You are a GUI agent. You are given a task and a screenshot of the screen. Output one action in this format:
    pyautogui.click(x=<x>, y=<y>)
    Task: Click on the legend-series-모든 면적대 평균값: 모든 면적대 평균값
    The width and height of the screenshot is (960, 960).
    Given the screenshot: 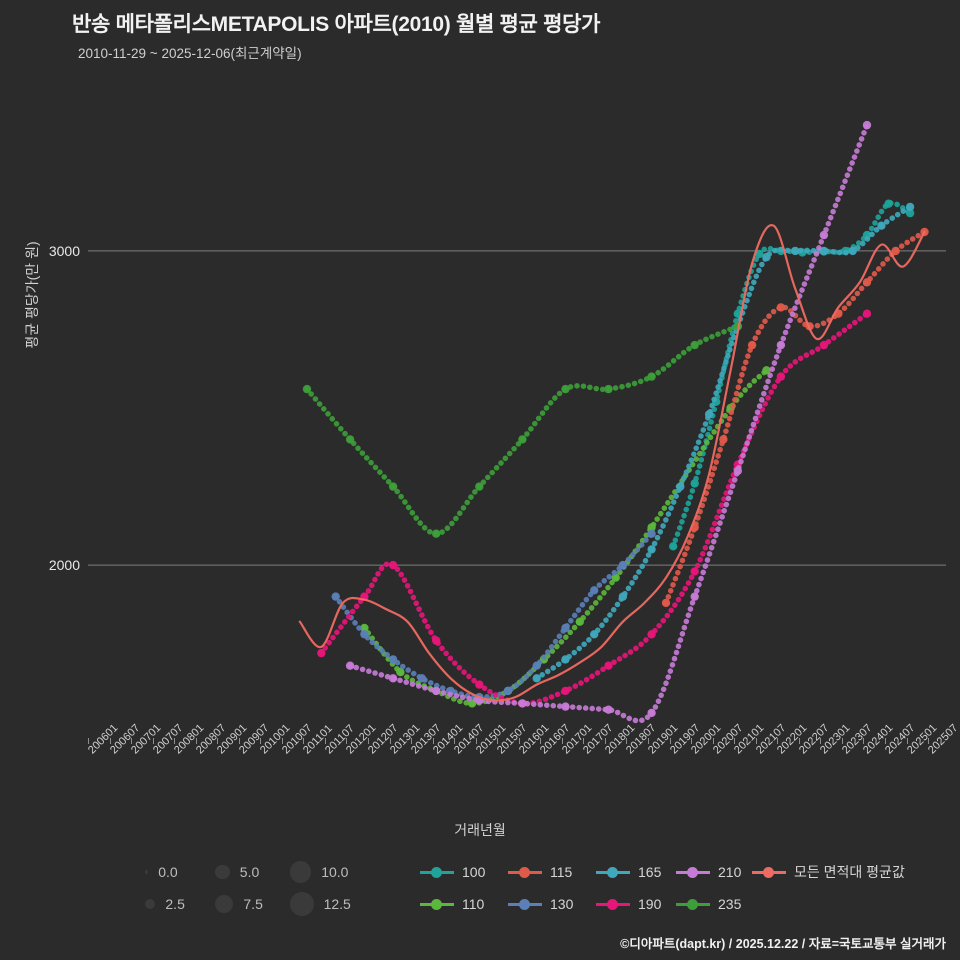 What is the action you would take?
    pyautogui.click(x=828, y=872)
    